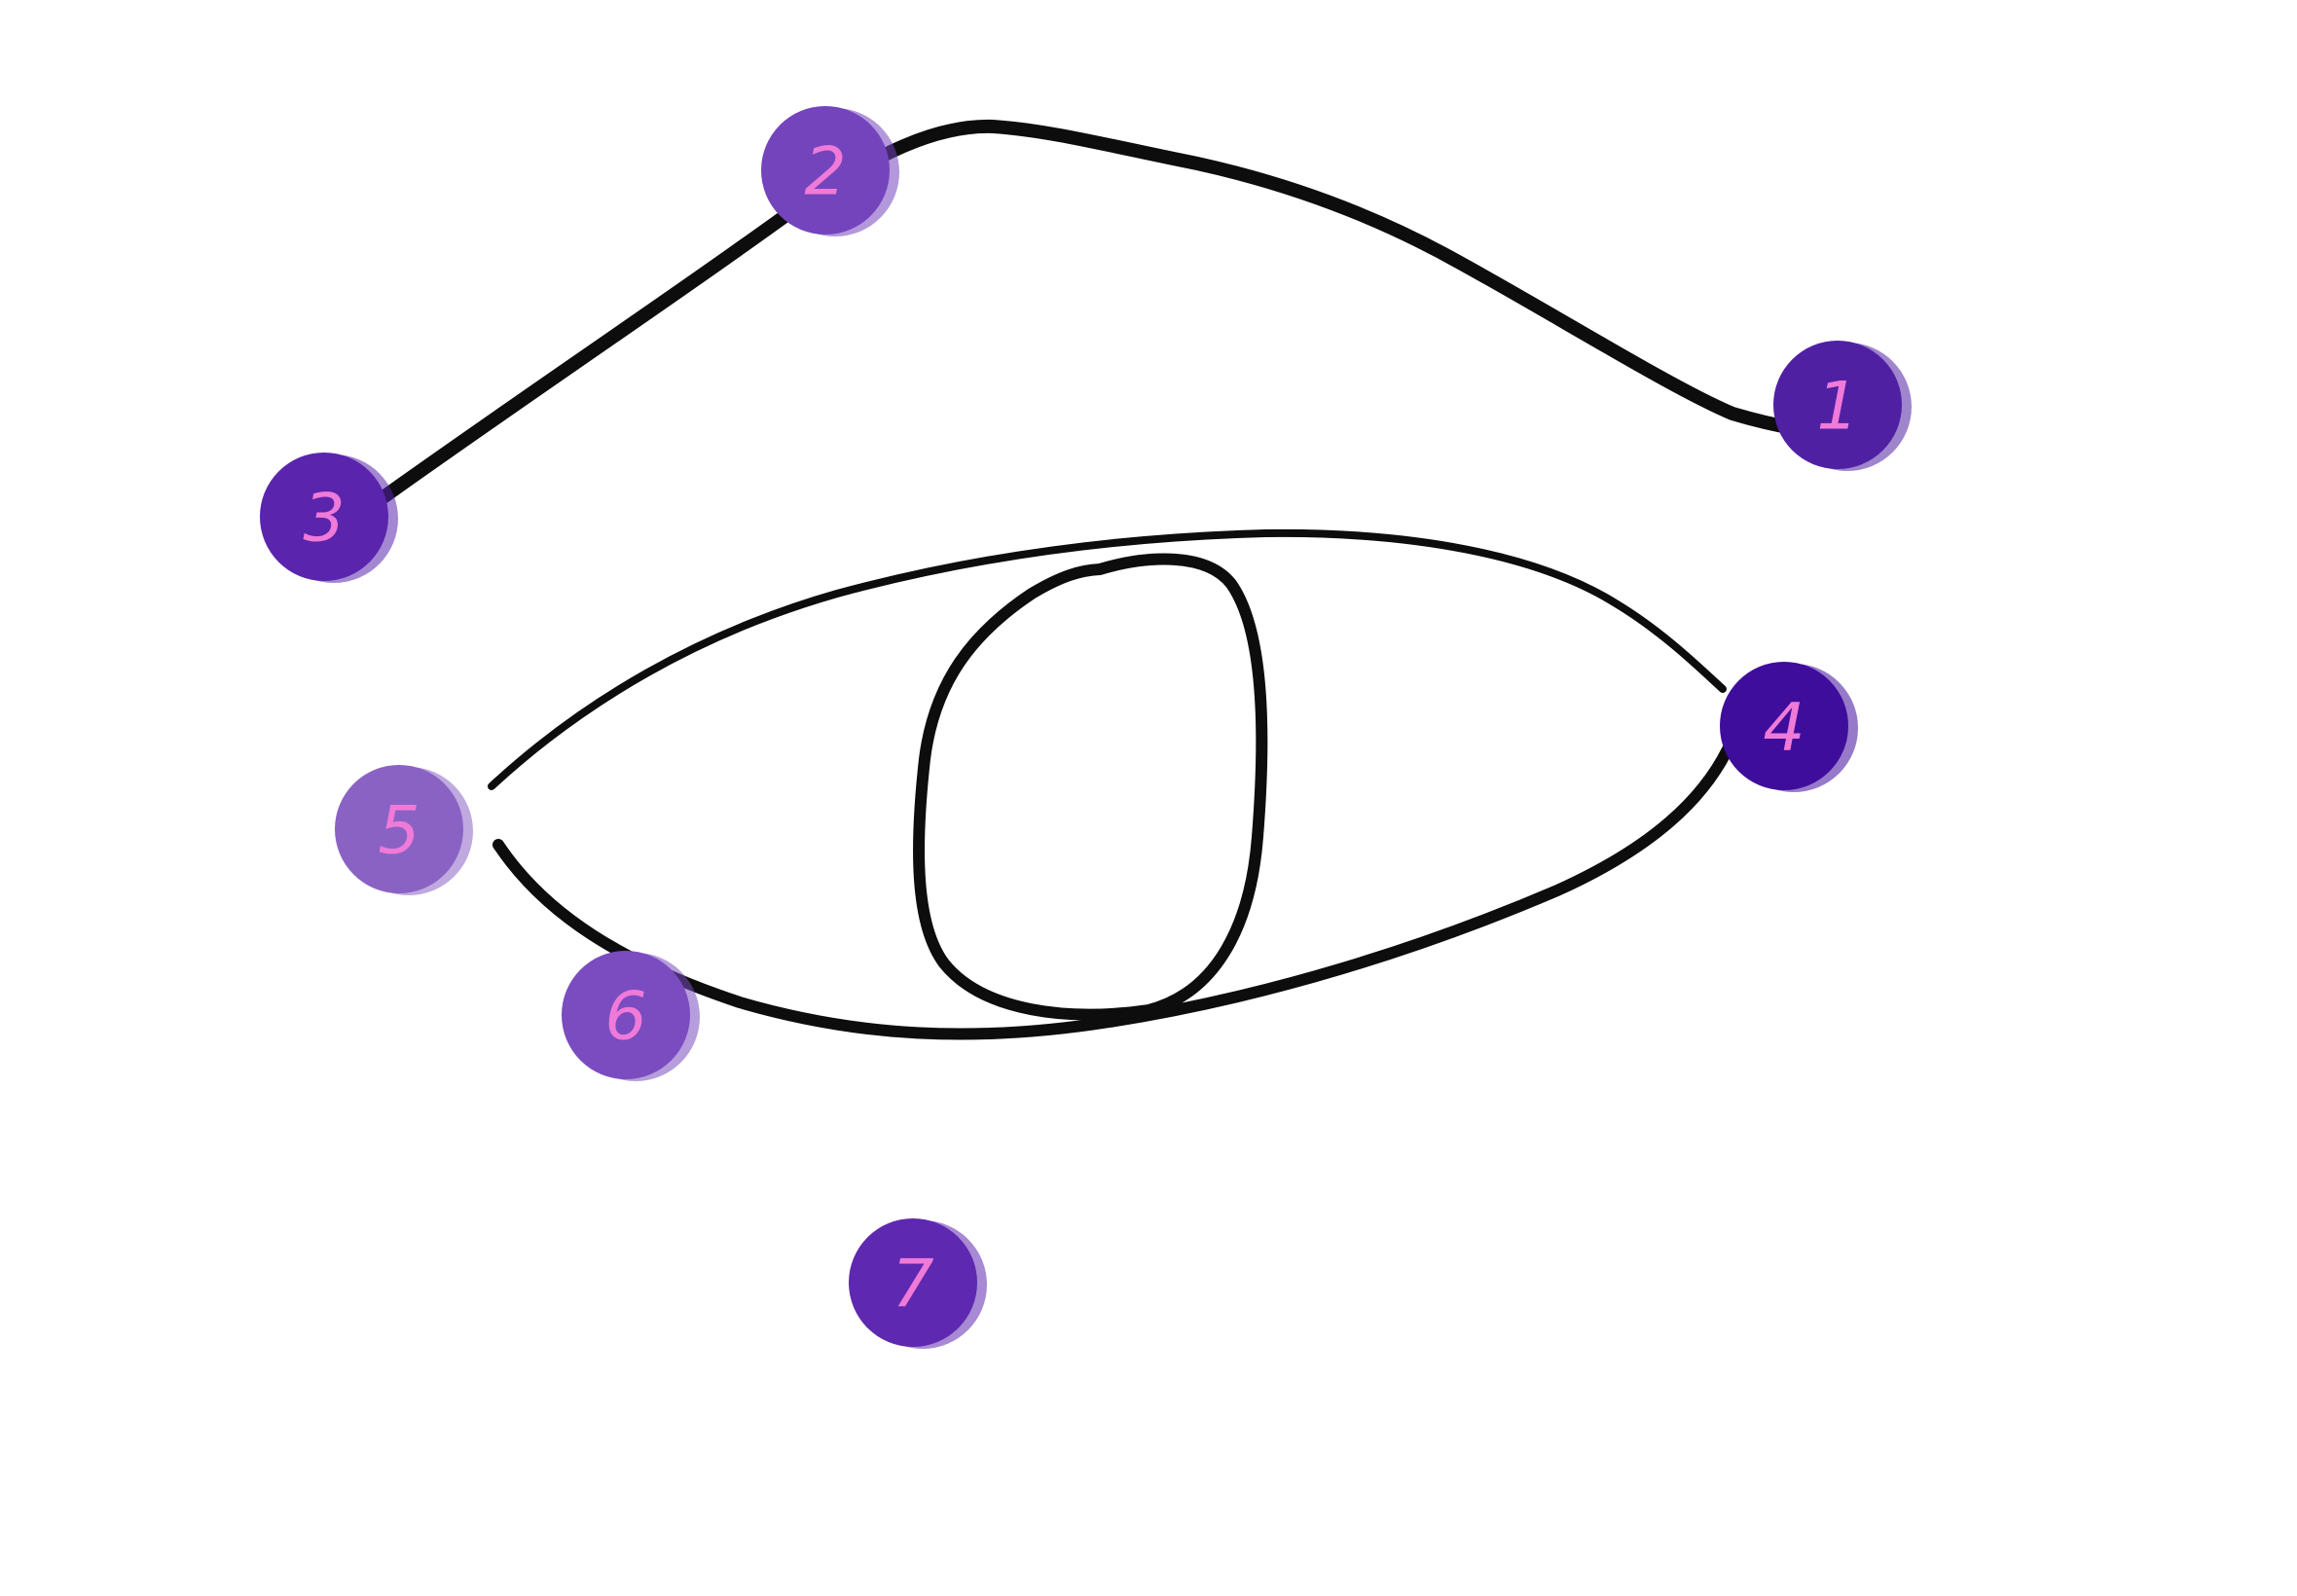  I want to click on marker-label: 6, so click(625, 1018).